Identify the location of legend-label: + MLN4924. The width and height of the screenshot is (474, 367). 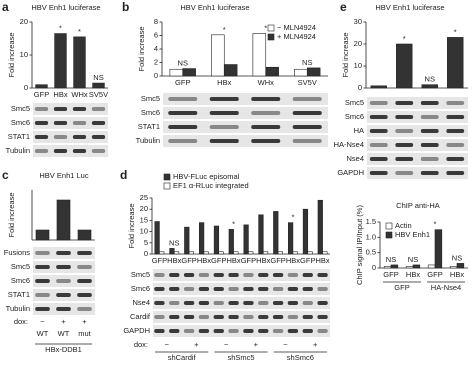
(296, 36).